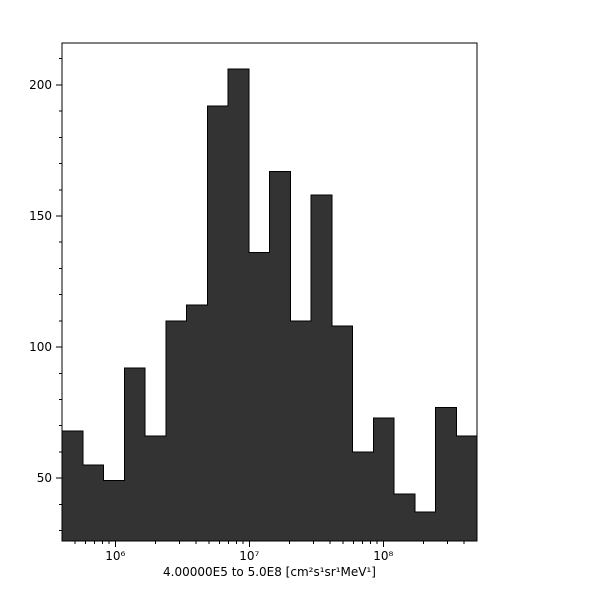 The height and width of the screenshot is (600, 600). I want to click on y-axis-tick-label: 200, so click(40, 85).